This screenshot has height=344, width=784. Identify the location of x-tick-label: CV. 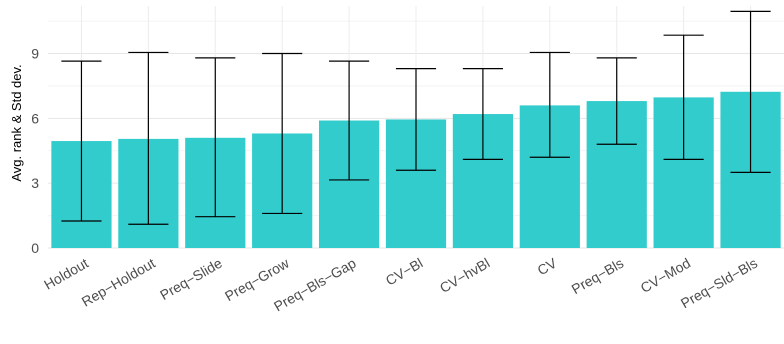
(546, 266).